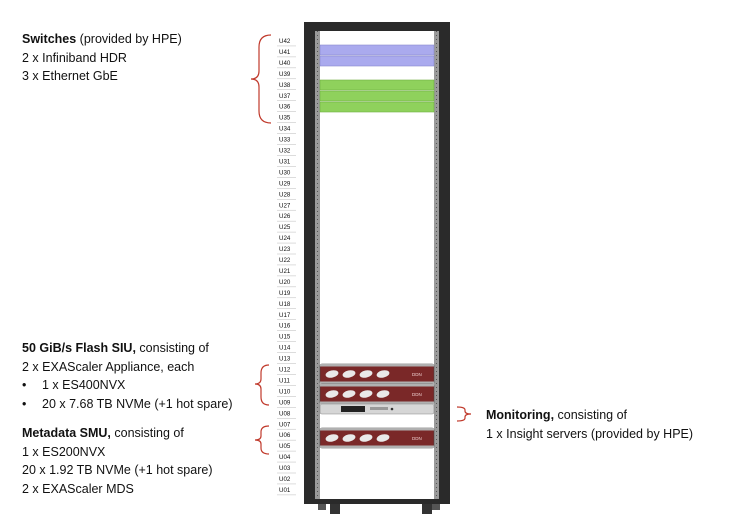  Describe the element at coordinates (285, 402) in the screenshot. I see `unit-label: U09` at that location.